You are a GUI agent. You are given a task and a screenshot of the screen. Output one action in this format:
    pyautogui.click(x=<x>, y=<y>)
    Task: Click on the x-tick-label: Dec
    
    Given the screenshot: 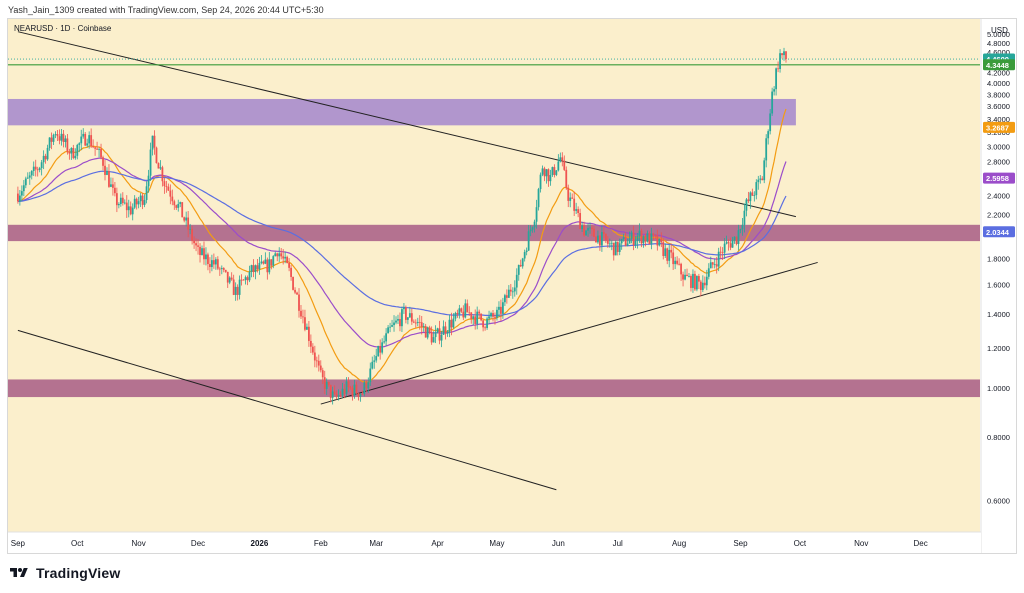 What is the action you would take?
    pyautogui.click(x=920, y=543)
    